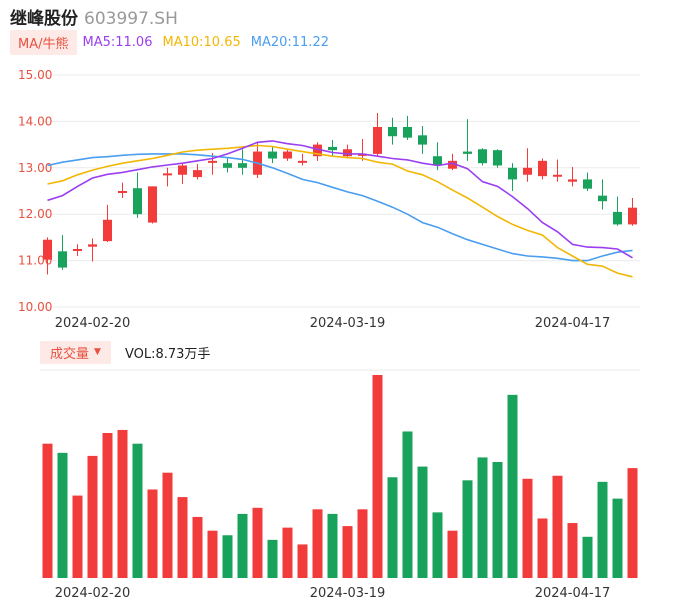 Image resolution: width=686 pixels, height=606 pixels. Describe the element at coordinates (117, 42) in the screenshot. I see `ma5-label: MA5:11.06` at that location.